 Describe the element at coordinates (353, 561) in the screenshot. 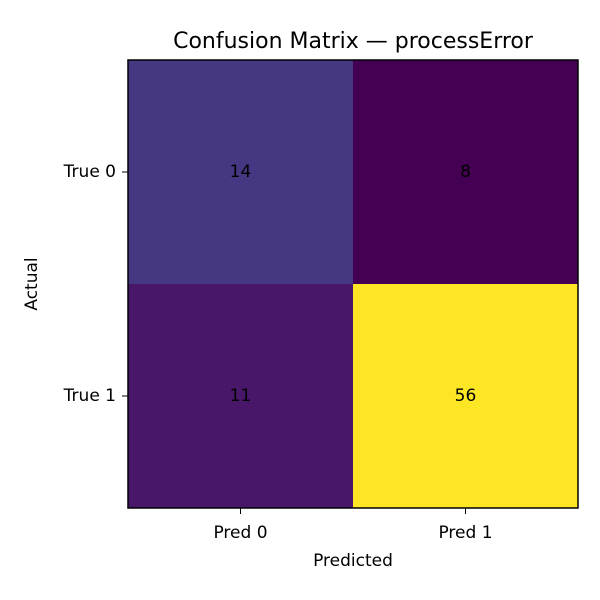

I see `x-axis-label: Predicted` at that location.